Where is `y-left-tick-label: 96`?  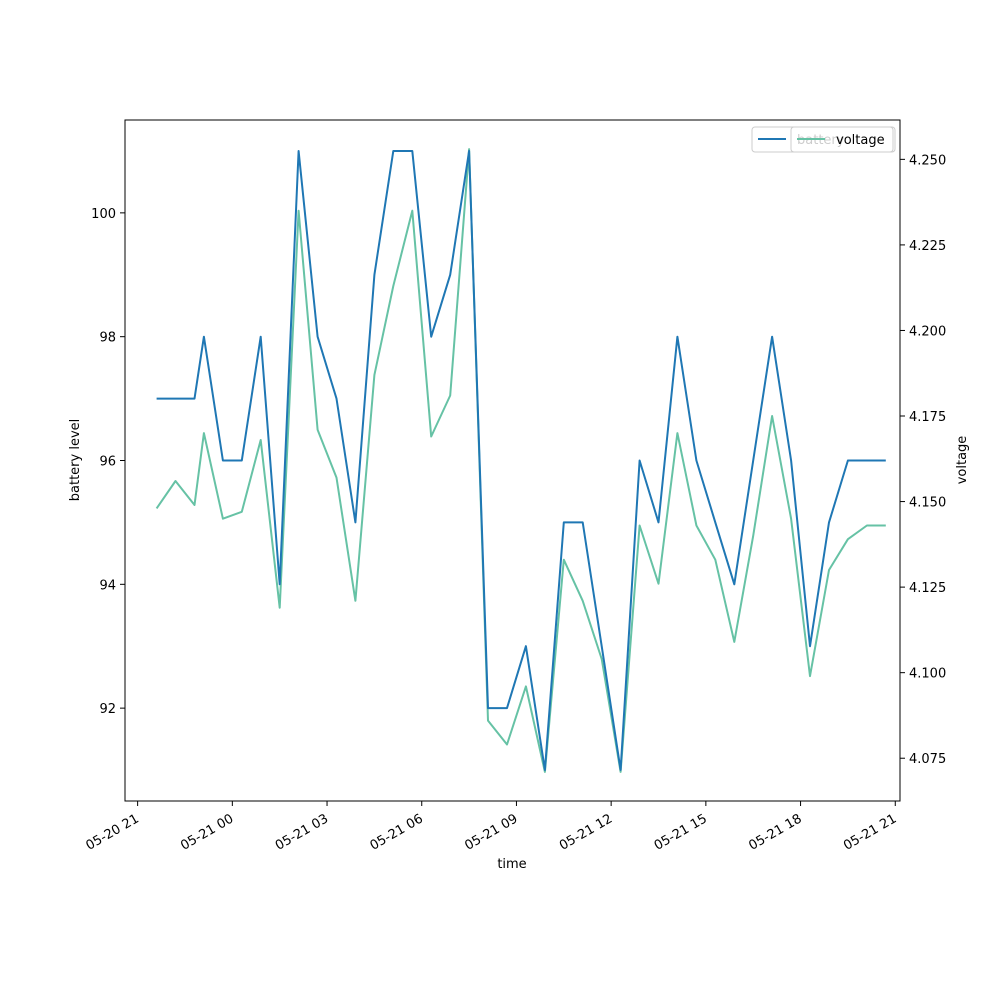
y-left-tick-label: 96 is located at coordinates (107, 462).